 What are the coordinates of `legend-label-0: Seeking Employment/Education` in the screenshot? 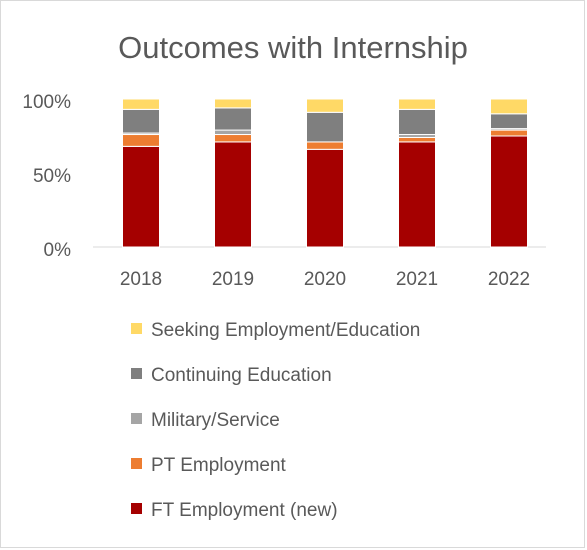 It's located at (285, 330).